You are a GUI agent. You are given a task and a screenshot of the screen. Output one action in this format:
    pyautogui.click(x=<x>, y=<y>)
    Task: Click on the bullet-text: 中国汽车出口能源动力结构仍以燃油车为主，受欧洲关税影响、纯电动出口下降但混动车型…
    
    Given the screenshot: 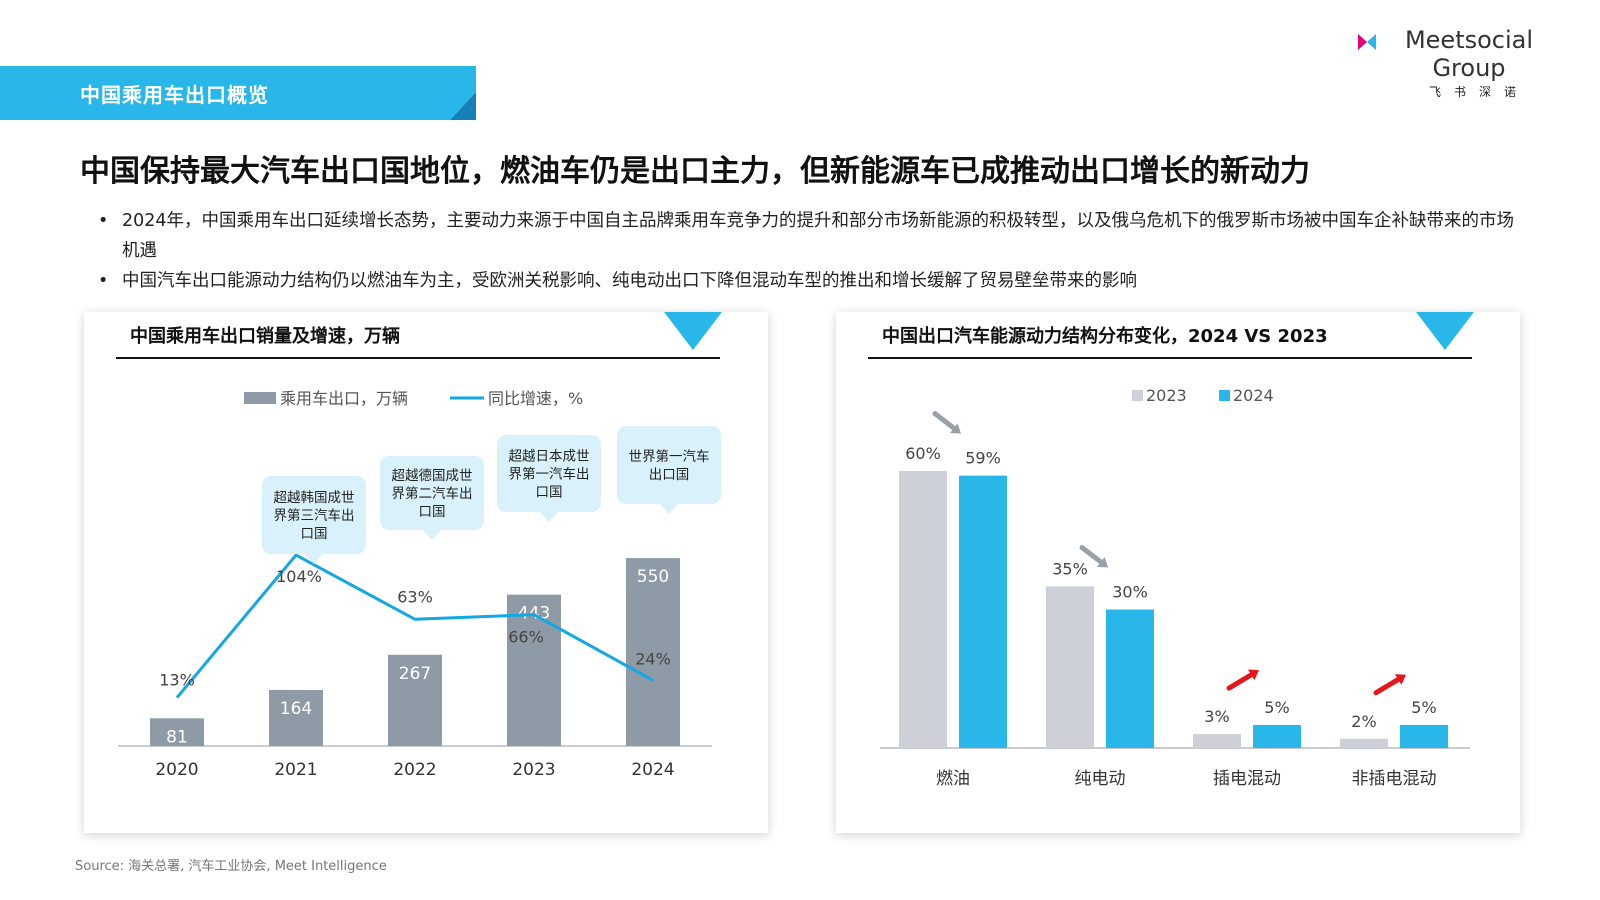 What is the action you would take?
    pyautogui.click(x=629, y=281)
    